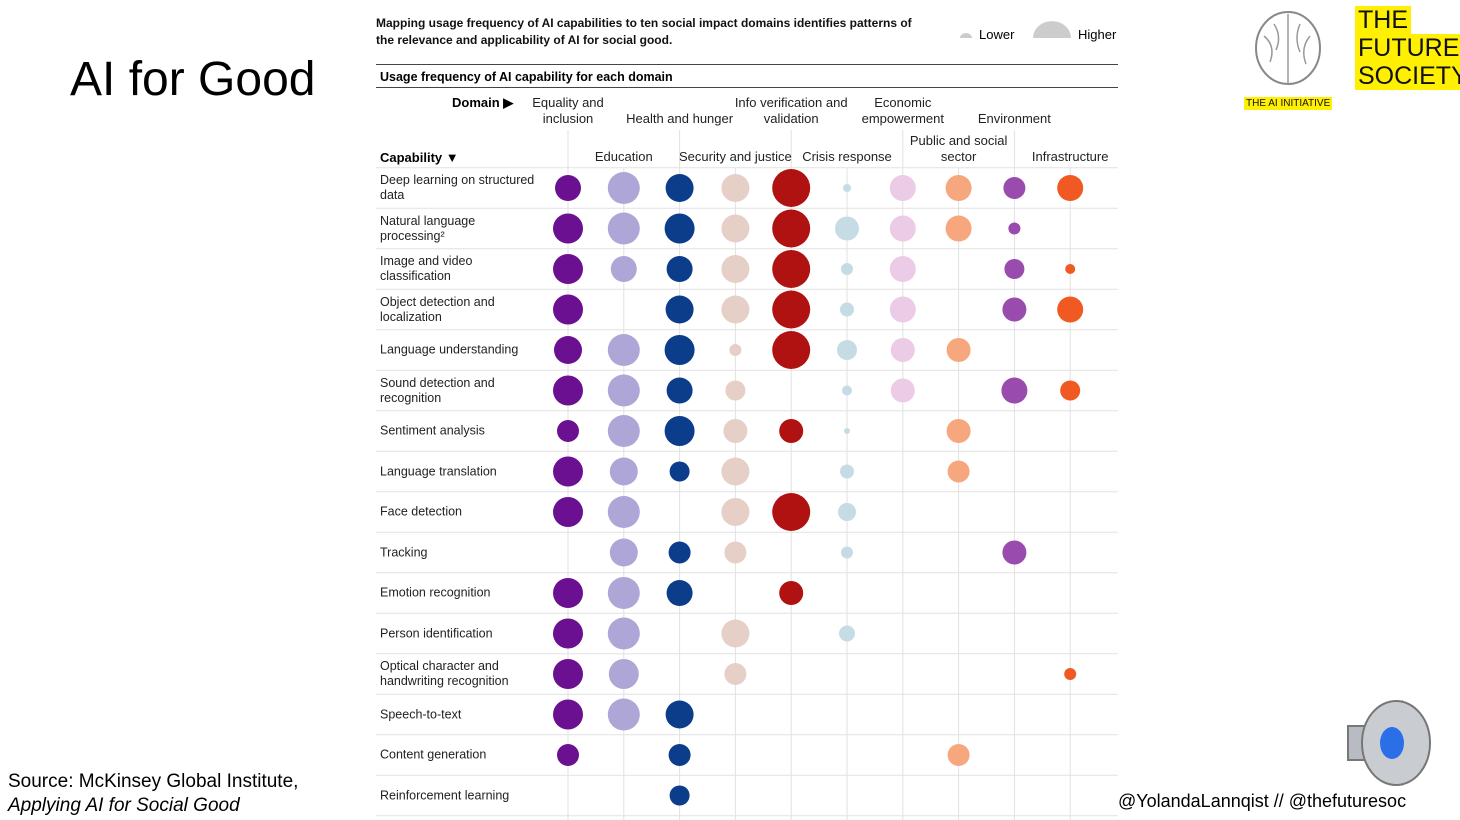  I want to click on logo-word: SOCIETY, so click(1407, 76).